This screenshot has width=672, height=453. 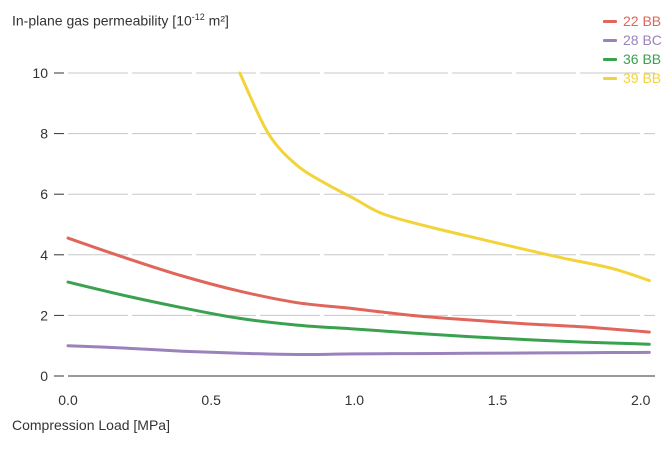 I want to click on legend-item-39-bb: 39 BB, so click(x=632, y=78).